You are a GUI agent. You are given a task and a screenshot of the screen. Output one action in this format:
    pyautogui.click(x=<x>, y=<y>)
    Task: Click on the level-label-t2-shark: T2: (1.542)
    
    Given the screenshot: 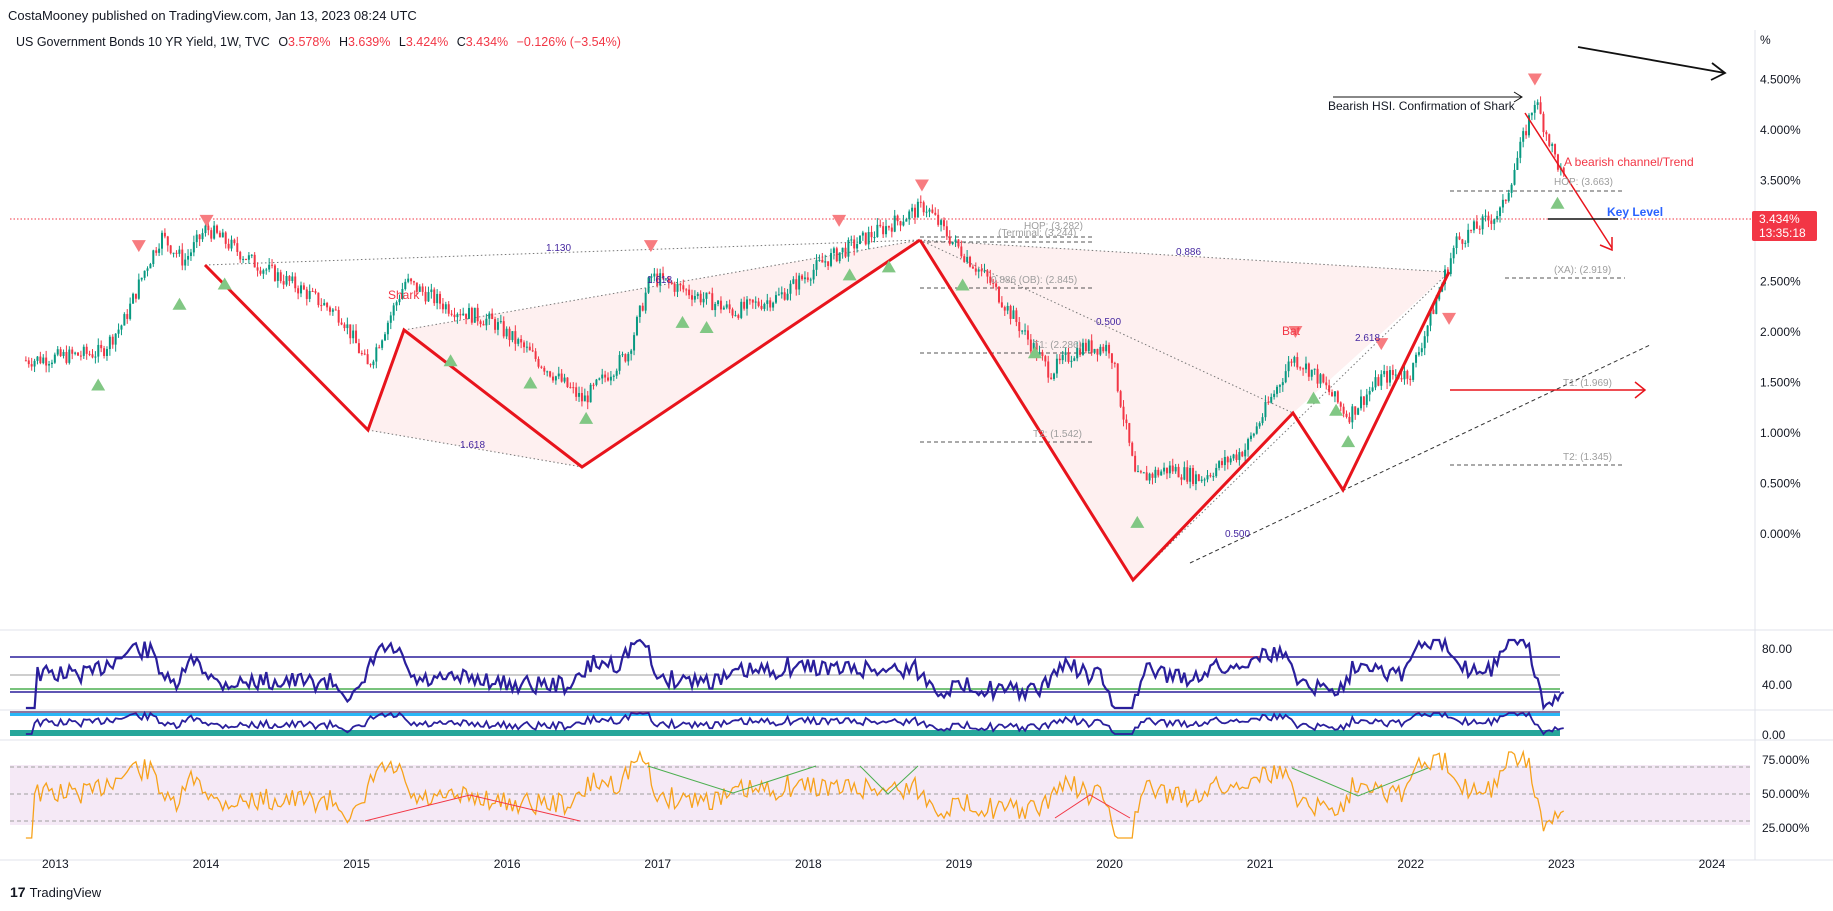 What is the action you would take?
    pyautogui.click(x=1057, y=434)
    